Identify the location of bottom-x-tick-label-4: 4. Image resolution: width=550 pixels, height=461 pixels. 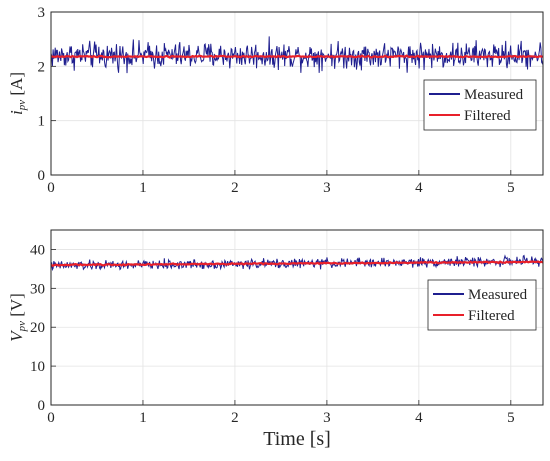
(419, 418).